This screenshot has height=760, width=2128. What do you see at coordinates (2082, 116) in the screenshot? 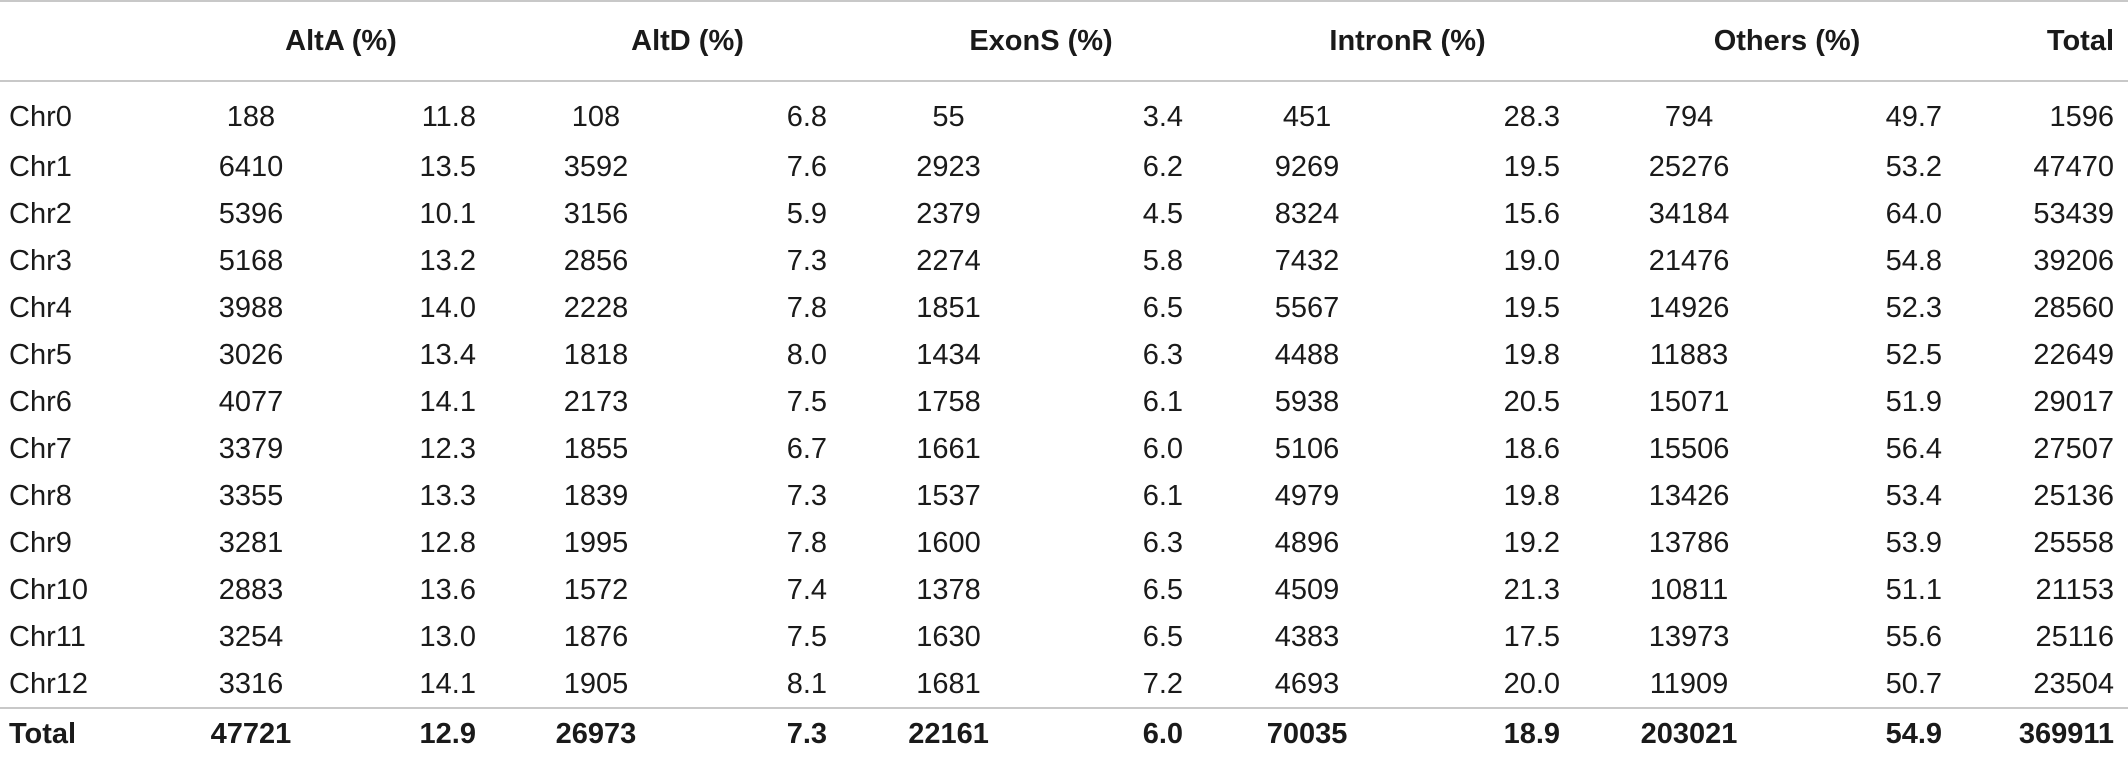
I see `row-total: 1596` at bounding box center [2082, 116].